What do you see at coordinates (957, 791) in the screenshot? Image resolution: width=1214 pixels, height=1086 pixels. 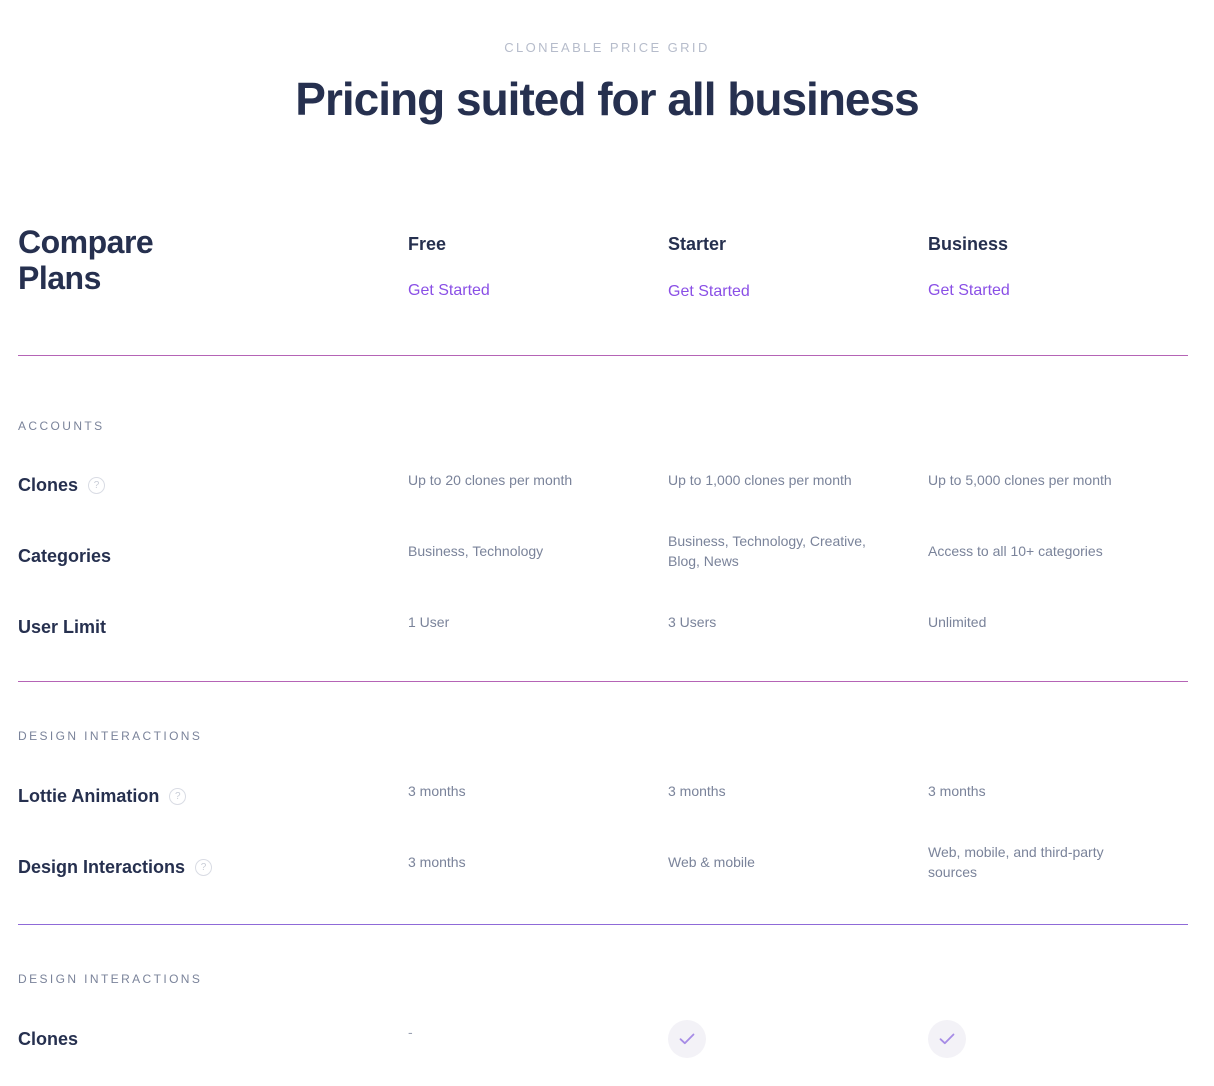 I see `cell-lottie-business: 3 months` at bounding box center [957, 791].